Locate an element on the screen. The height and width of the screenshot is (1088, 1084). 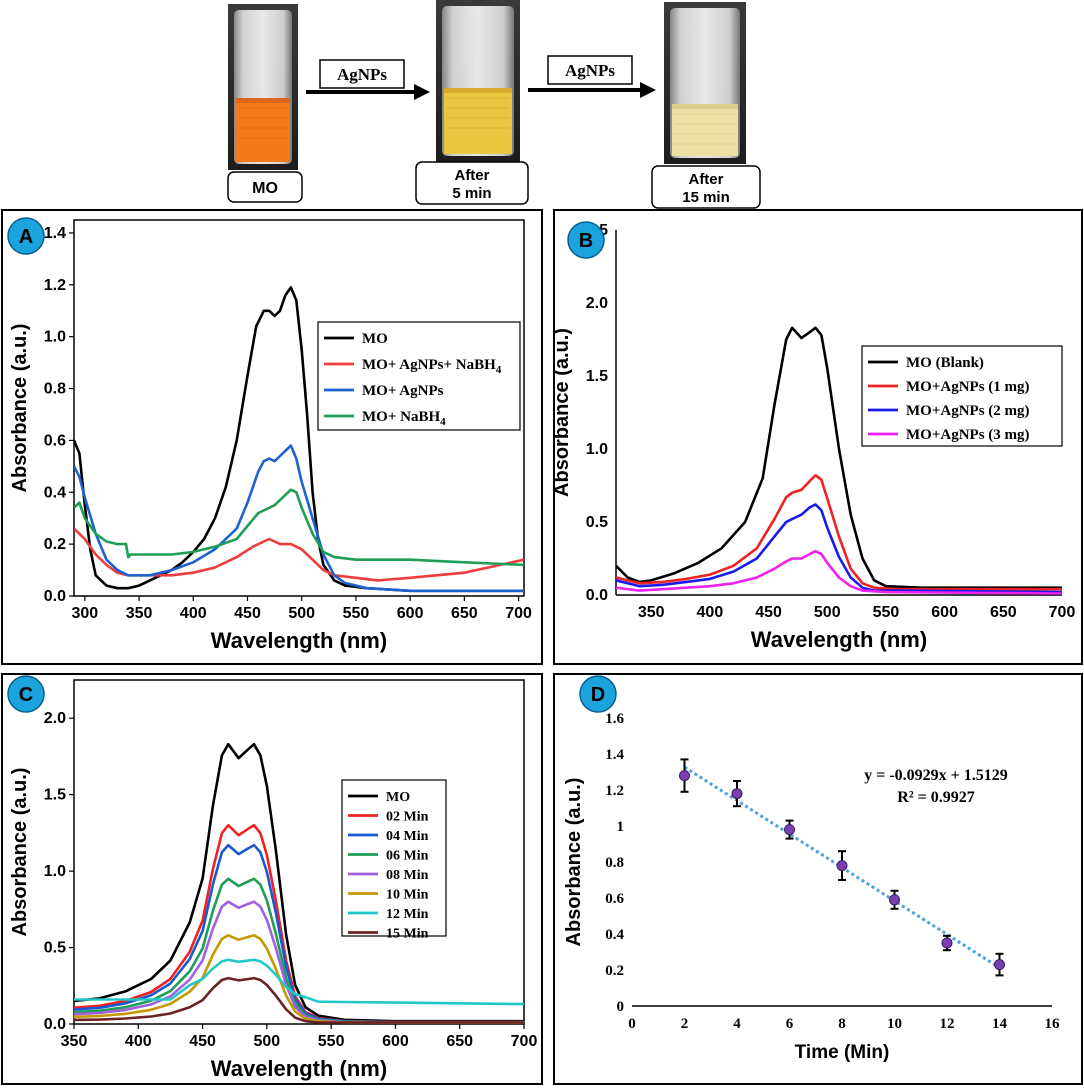
legend-text: MO+ NaBH is located at coordinates (401, 417).